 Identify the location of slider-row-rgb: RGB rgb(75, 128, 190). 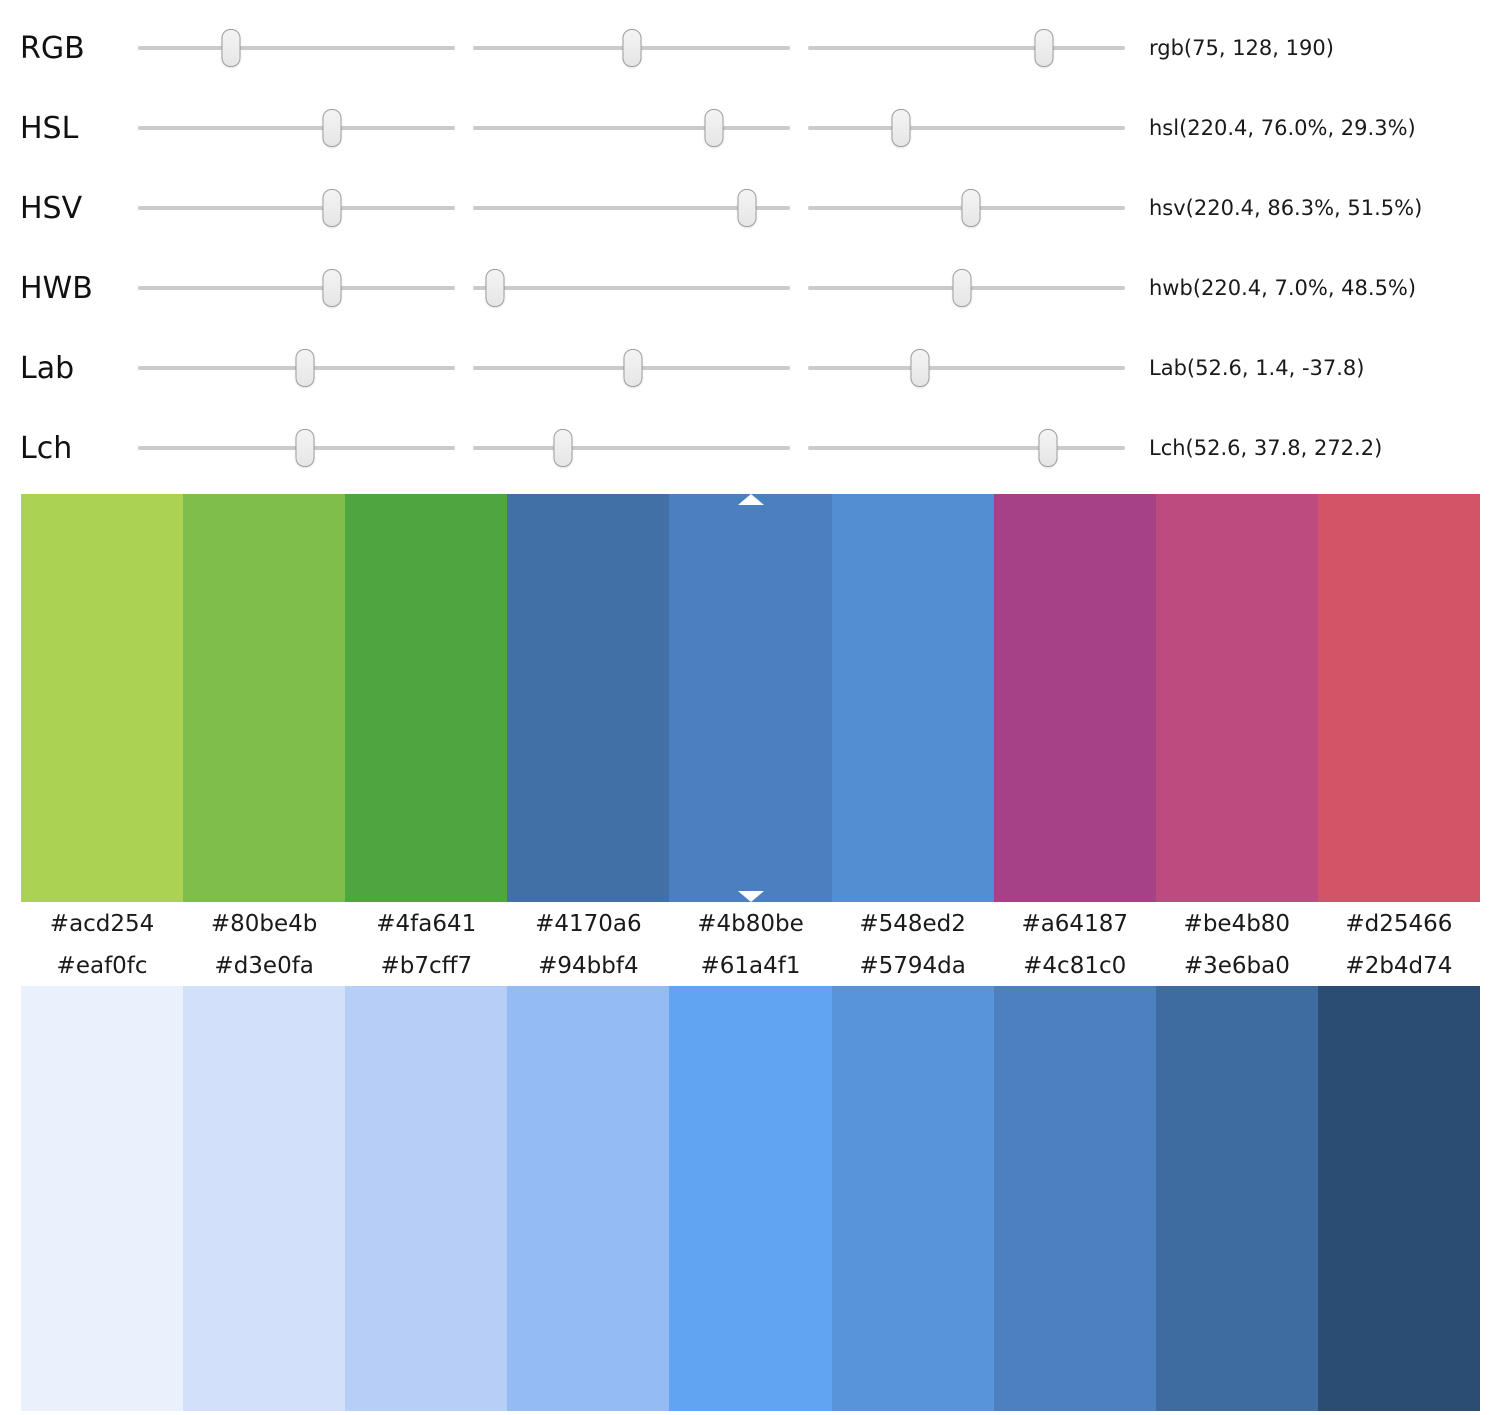
(750, 48).